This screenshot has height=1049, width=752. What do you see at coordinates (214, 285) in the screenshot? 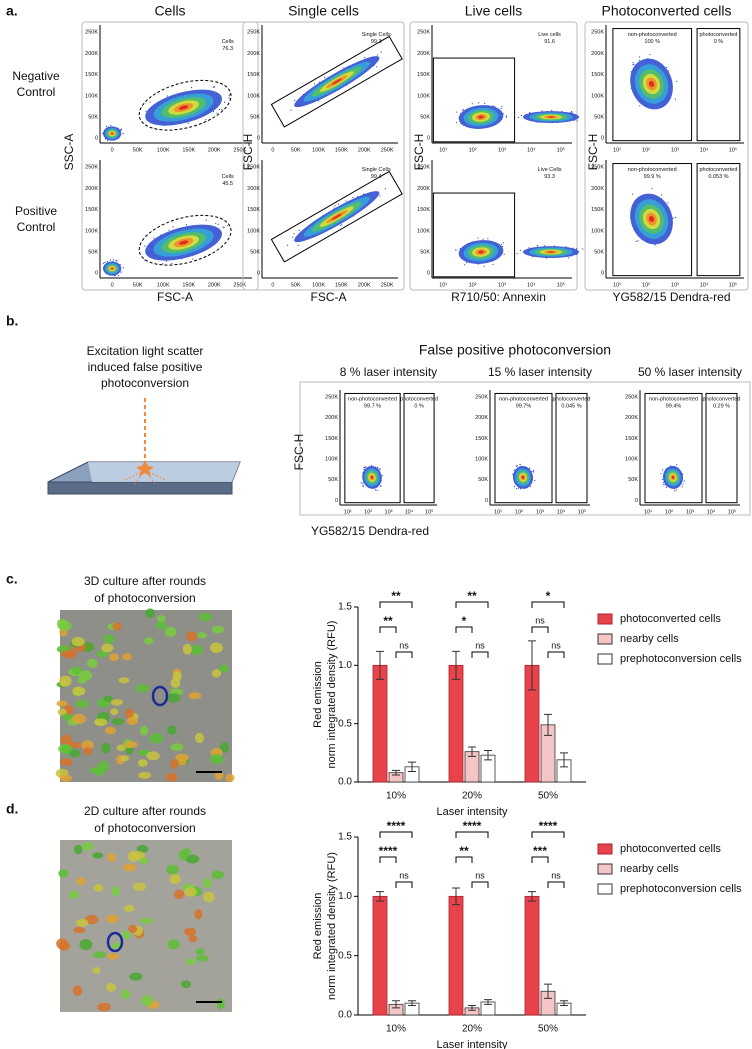
I see `flow-x-tick-label: 200K` at bounding box center [214, 285].